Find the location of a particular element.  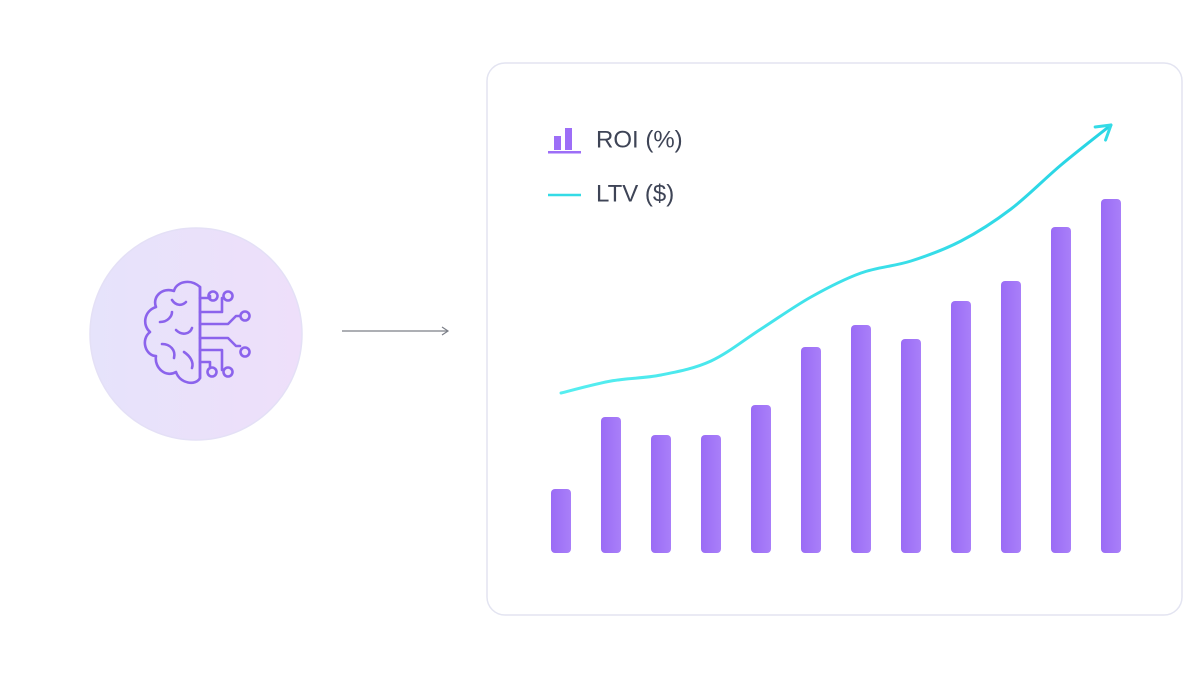

legend-label: LTV ($) is located at coordinates (635, 193).